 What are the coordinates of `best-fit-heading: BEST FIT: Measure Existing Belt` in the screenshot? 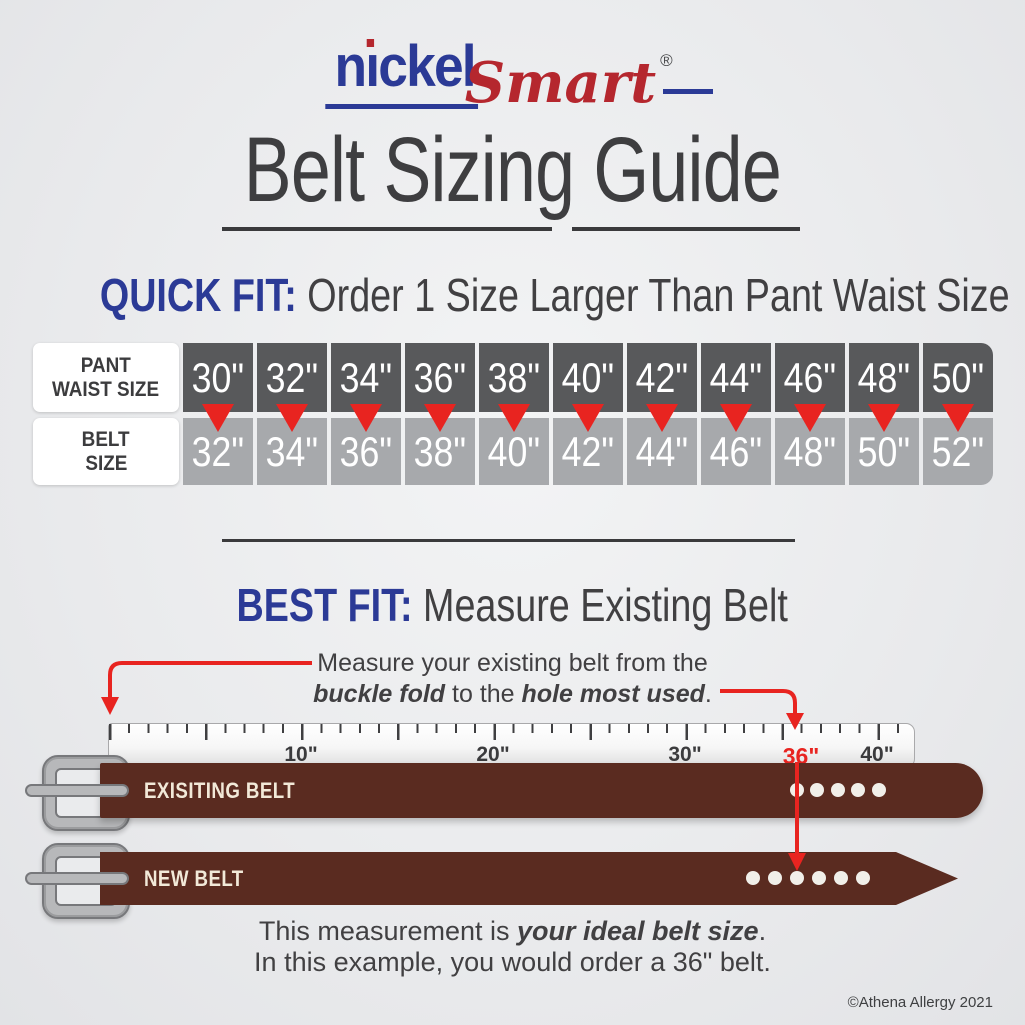 It's located at (512, 605).